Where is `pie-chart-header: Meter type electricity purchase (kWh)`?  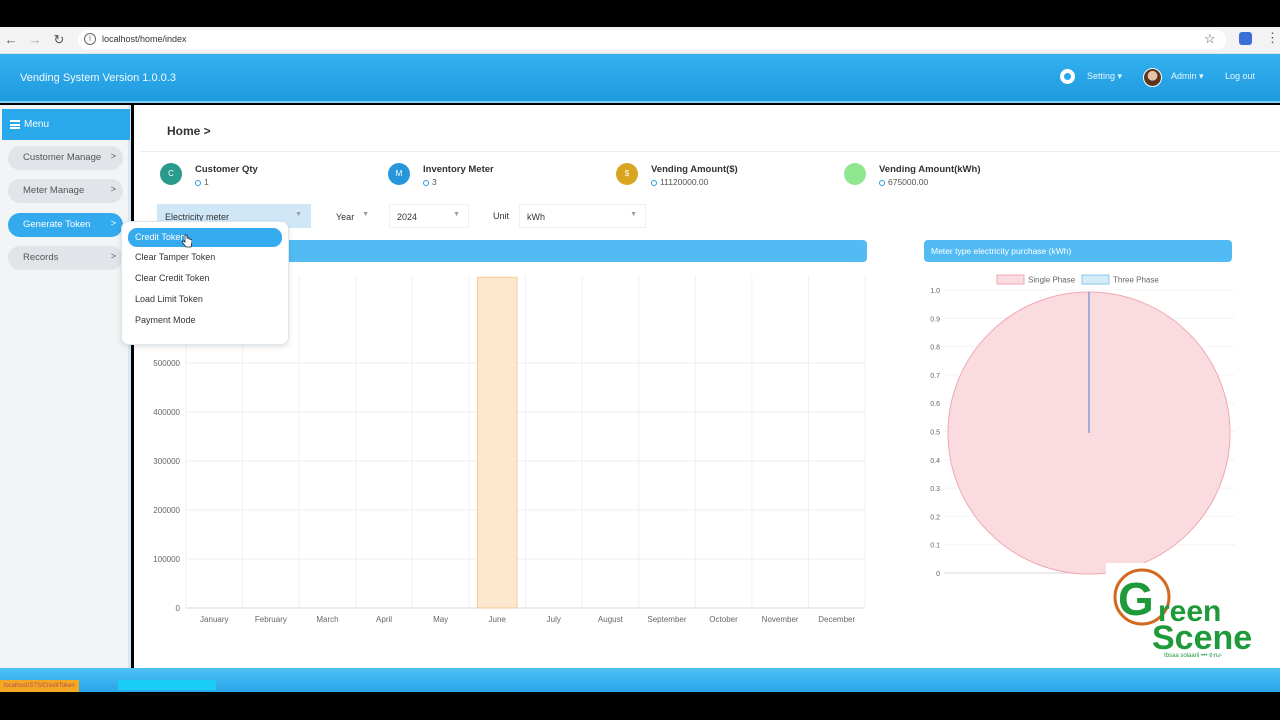
pie-chart-header: Meter type electricity purchase (kWh) is located at coordinates (1078, 251).